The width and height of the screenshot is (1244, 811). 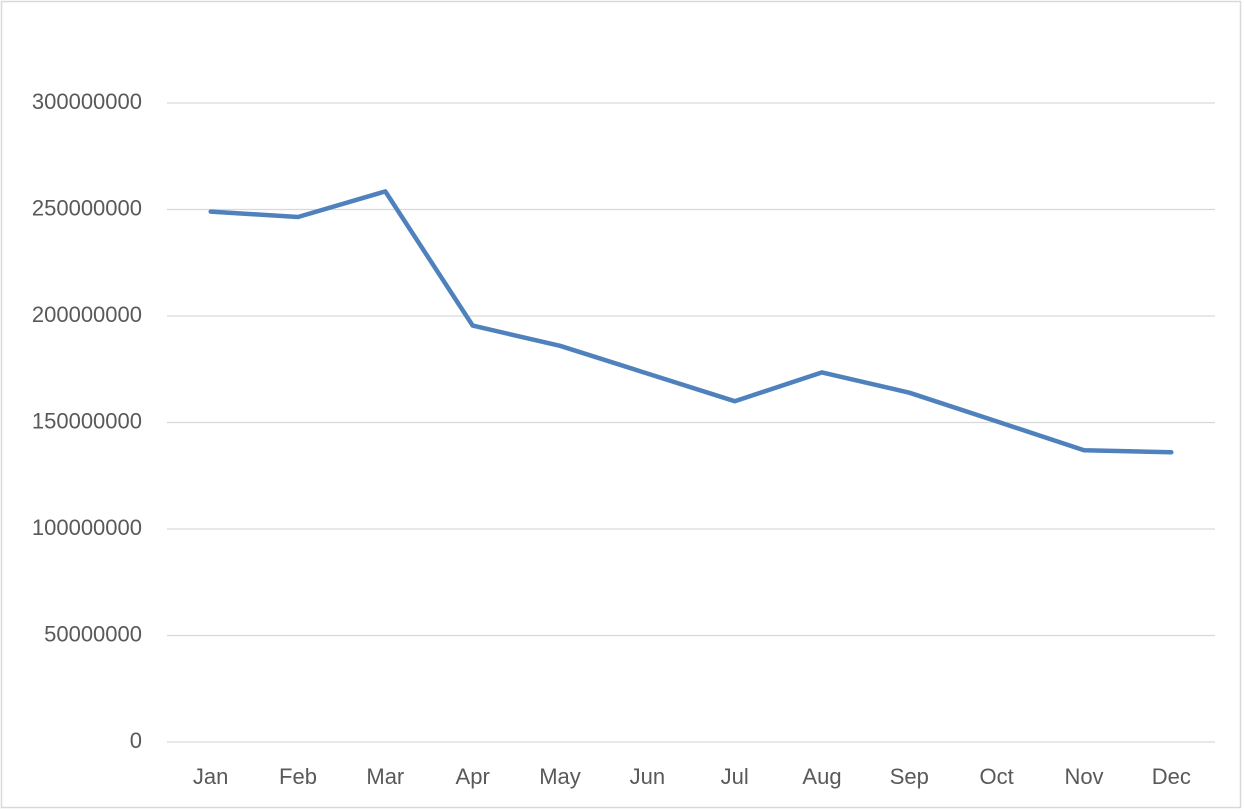 I want to click on x-tick-label: Sep, so click(x=909, y=776).